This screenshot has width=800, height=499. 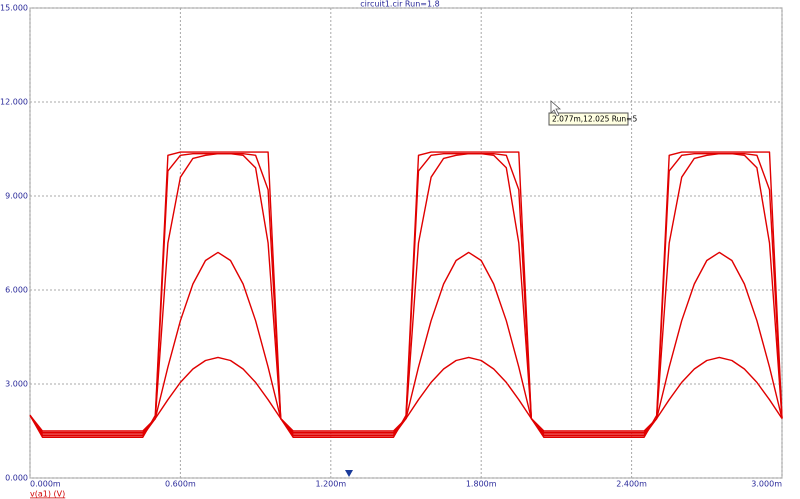 I want to click on x-tick-label: 0.600m, so click(x=180, y=484).